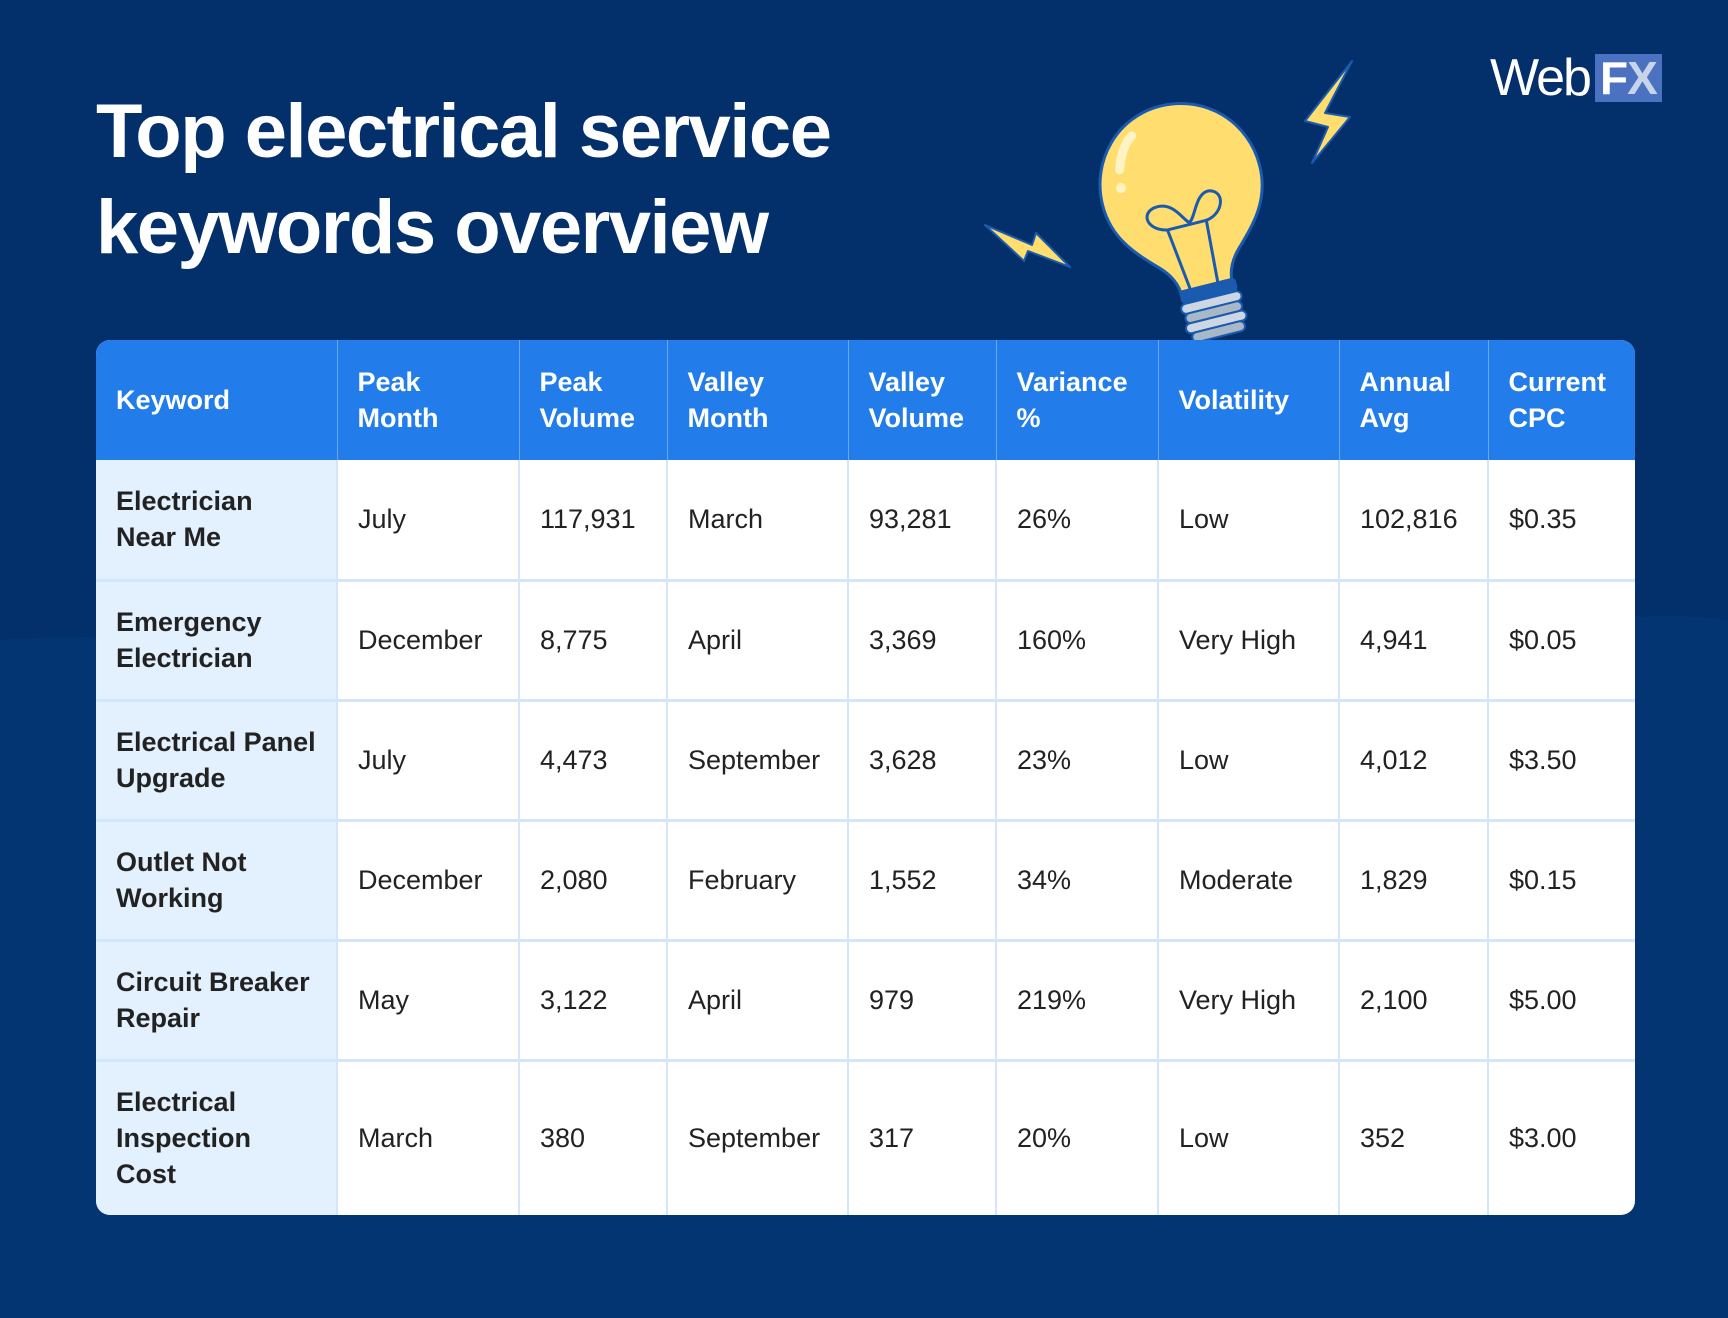 The width and height of the screenshot is (1728, 1318). What do you see at coordinates (432, 227) in the screenshot?
I see `title-line-2: keywords overview` at bounding box center [432, 227].